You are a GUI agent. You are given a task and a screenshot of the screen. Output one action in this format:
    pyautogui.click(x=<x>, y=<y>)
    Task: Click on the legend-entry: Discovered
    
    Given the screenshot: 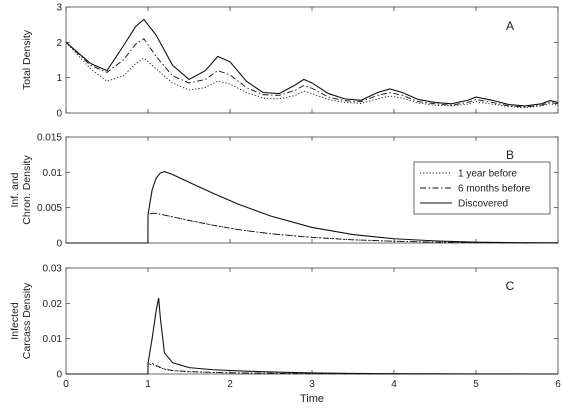 What is the action you would take?
    pyautogui.click(x=483, y=204)
    